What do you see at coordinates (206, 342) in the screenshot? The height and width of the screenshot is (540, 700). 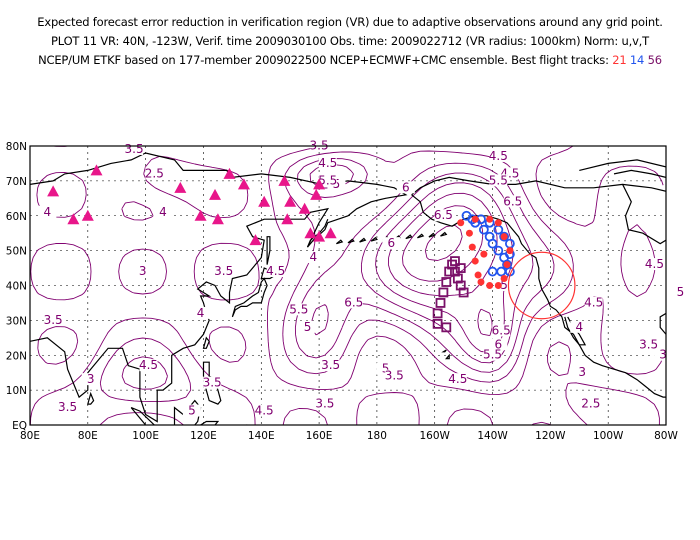 I see `coastline-taiwan` at bounding box center [206, 342].